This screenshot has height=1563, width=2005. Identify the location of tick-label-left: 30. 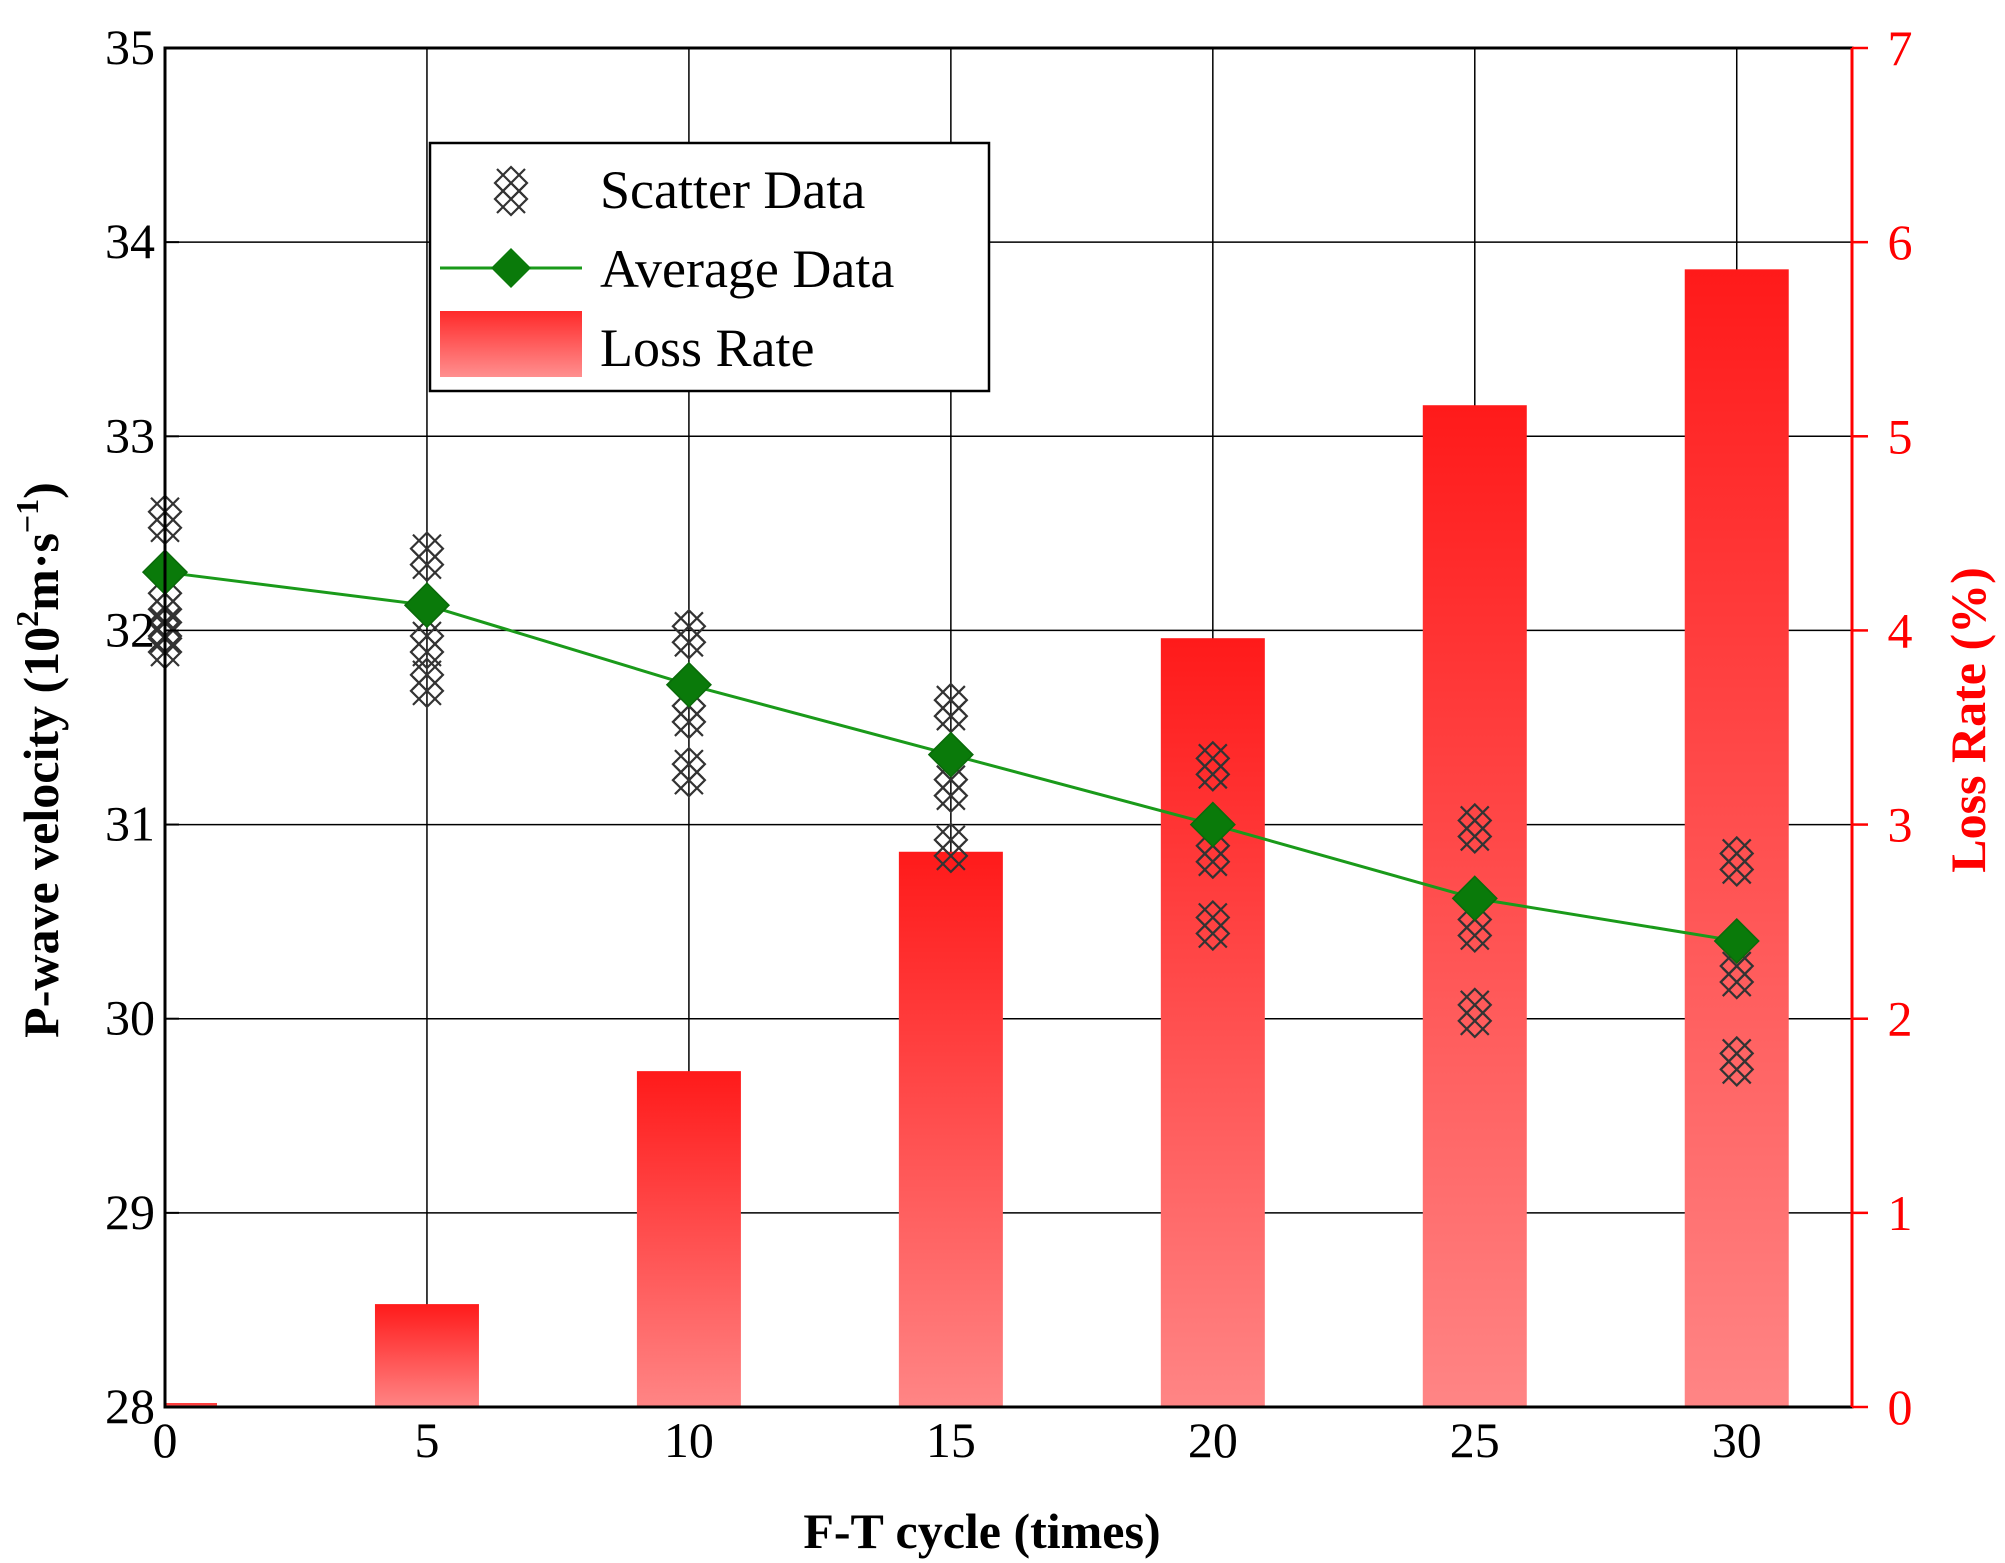
(130, 1018).